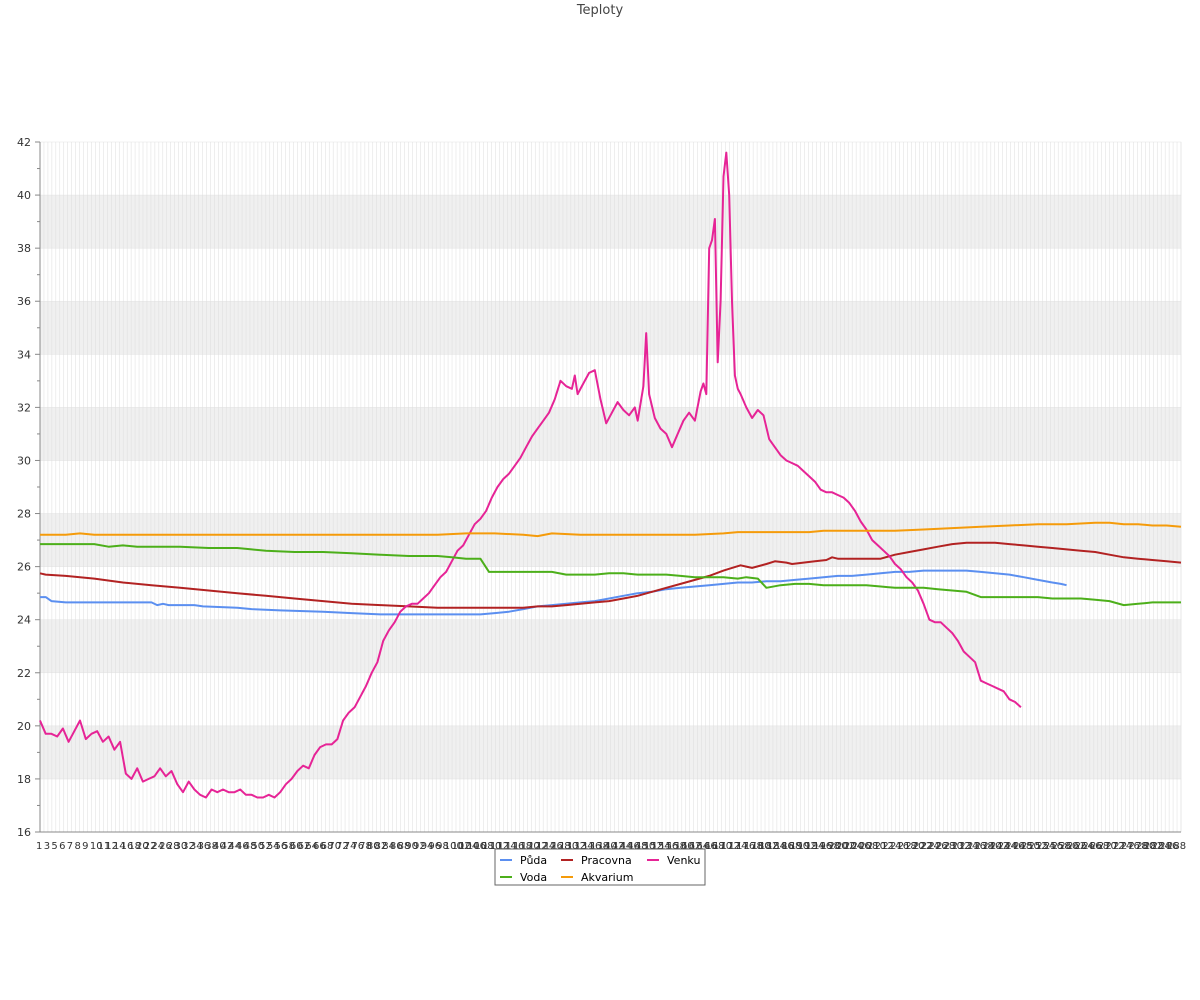  I want to click on x-tick-label: 96, so click(434, 846).